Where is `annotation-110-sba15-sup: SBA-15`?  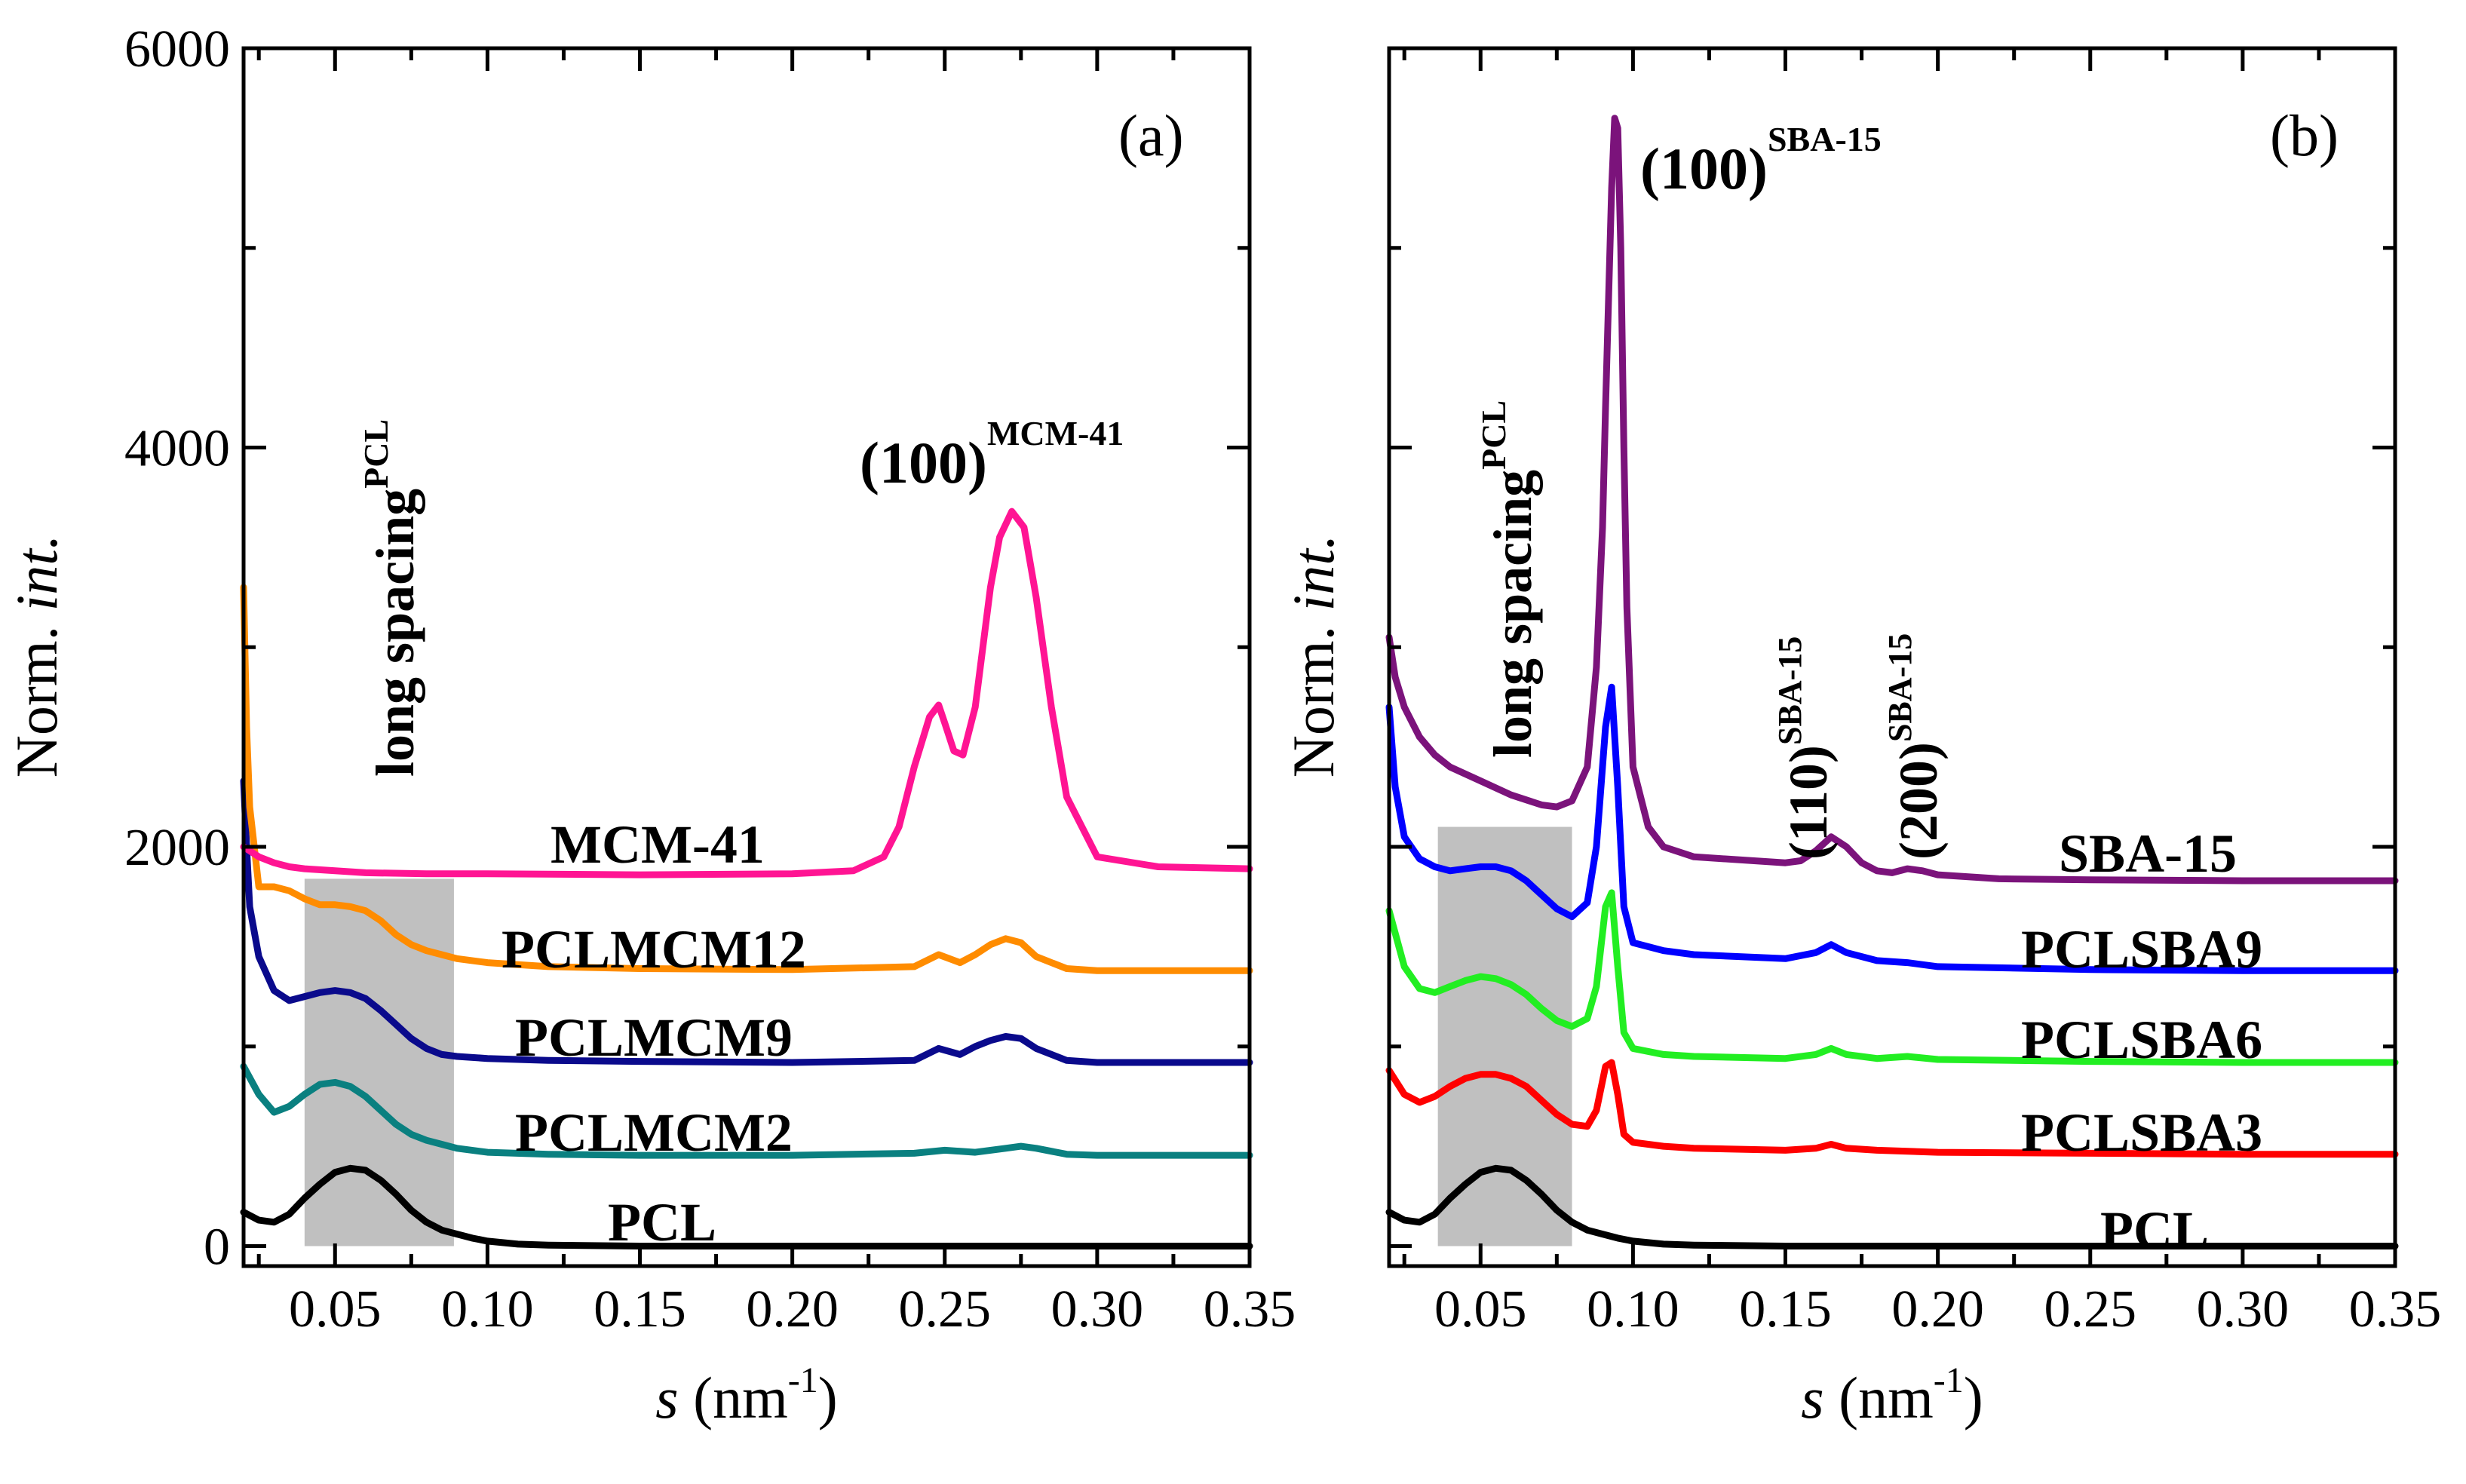
annotation-110-sba15-sup: SBA-15 is located at coordinates (1789, 690).